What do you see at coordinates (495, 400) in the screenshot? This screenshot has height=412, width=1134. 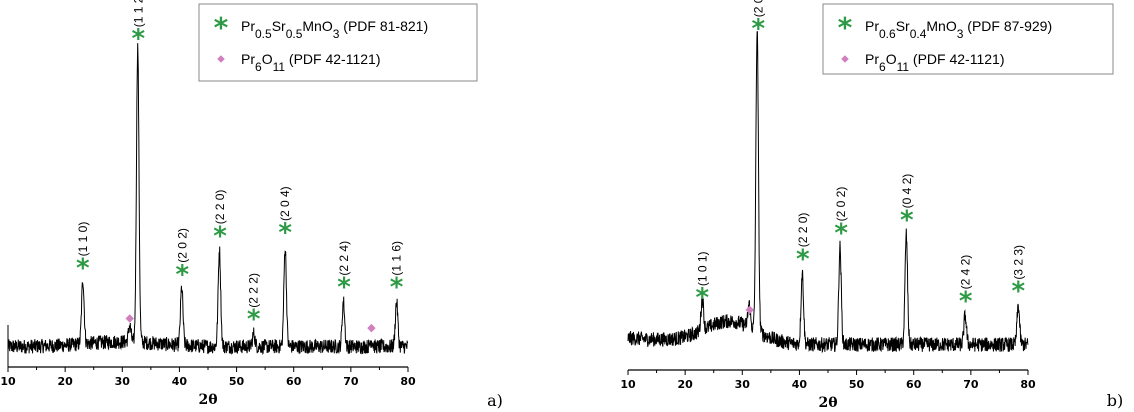 I see `panel-label: a)` at bounding box center [495, 400].